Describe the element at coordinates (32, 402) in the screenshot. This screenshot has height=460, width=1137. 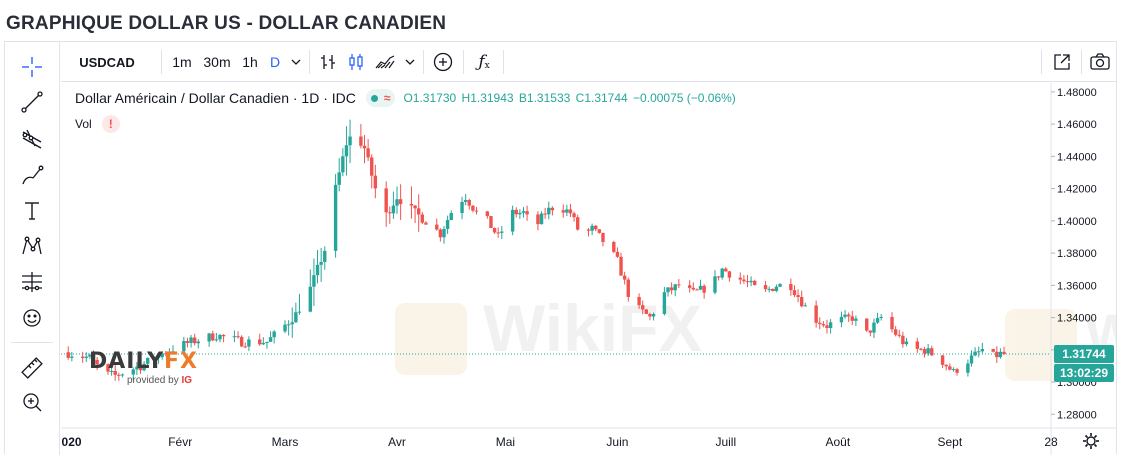
I see `zoom-in-icon` at that location.